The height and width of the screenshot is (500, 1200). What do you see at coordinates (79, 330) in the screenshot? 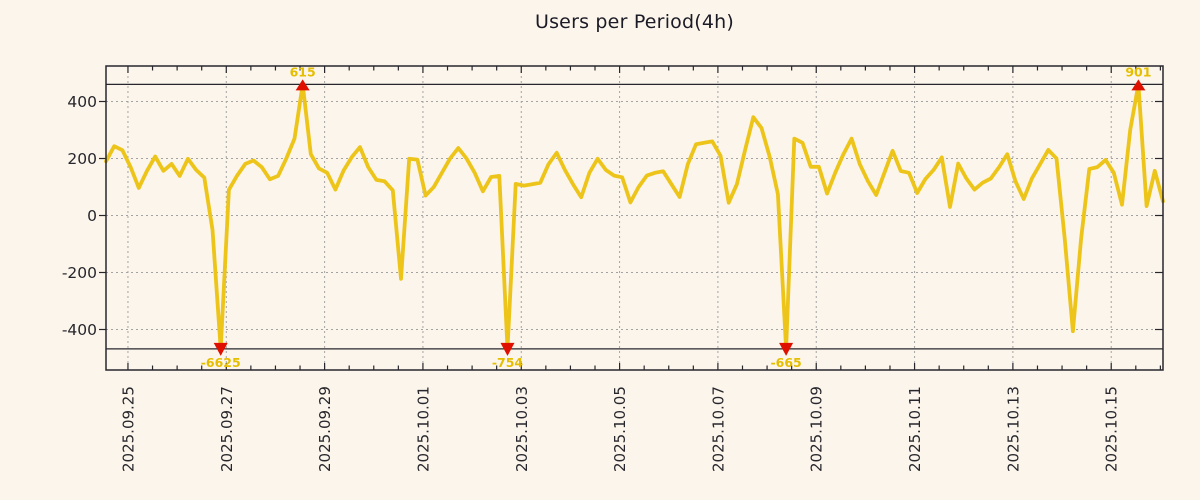
I see `y-tick-label: -400` at bounding box center [79, 330].